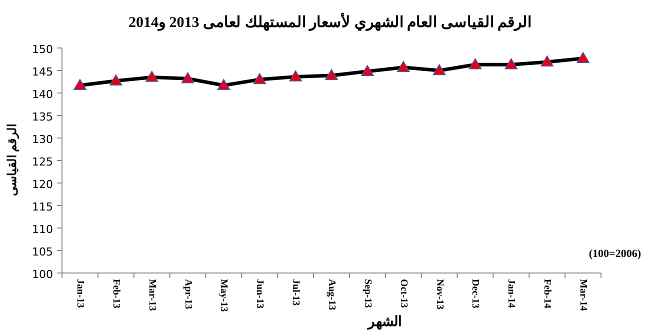 This screenshot has height=335, width=648. Describe the element at coordinates (615, 254) in the screenshot. I see `annotation: (100=2006)` at that location.